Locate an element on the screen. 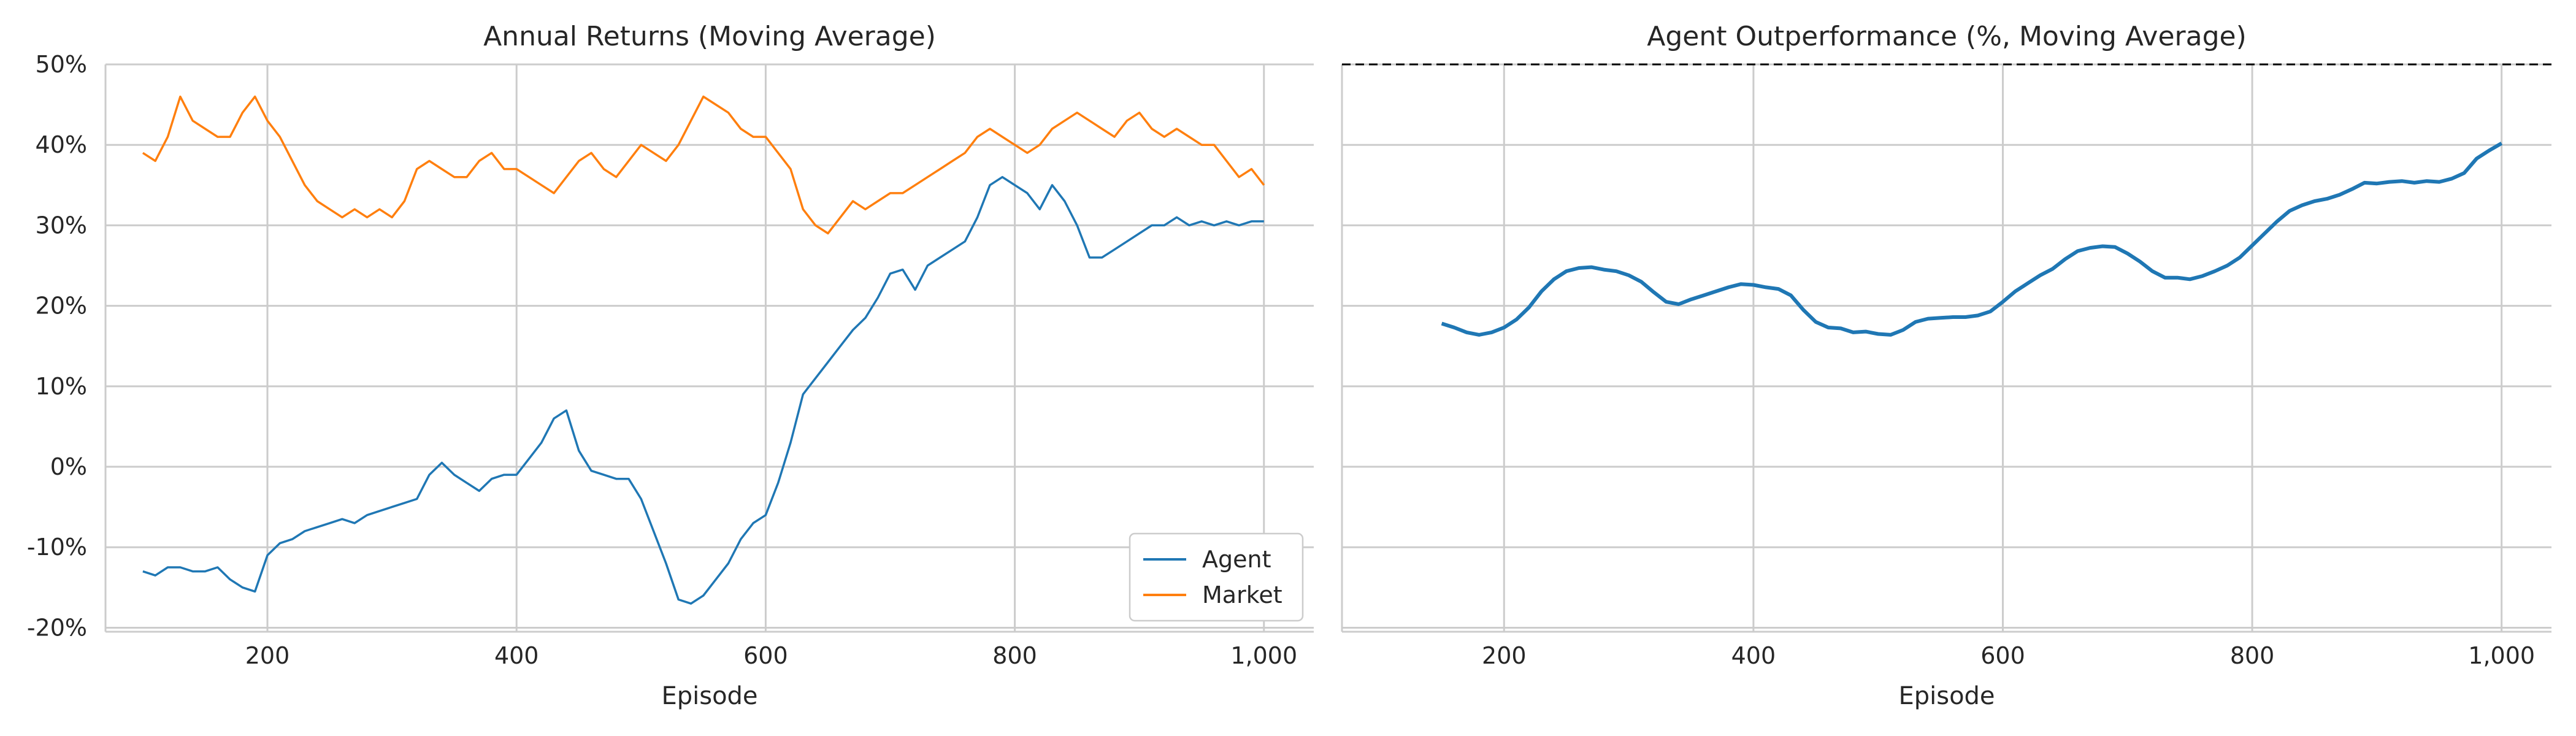 This screenshot has width=2576, height=736. tick-labels: 200 400 600 800 1,000 is located at coordinates (2008, 655).